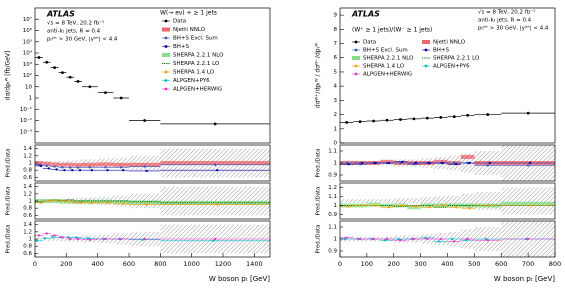 This screenshot has height=292, width=565. What do you see at coordinates (336, 58) in the screenshot?
I see `y-tick-label: 6` at bounding box center [336, 58].